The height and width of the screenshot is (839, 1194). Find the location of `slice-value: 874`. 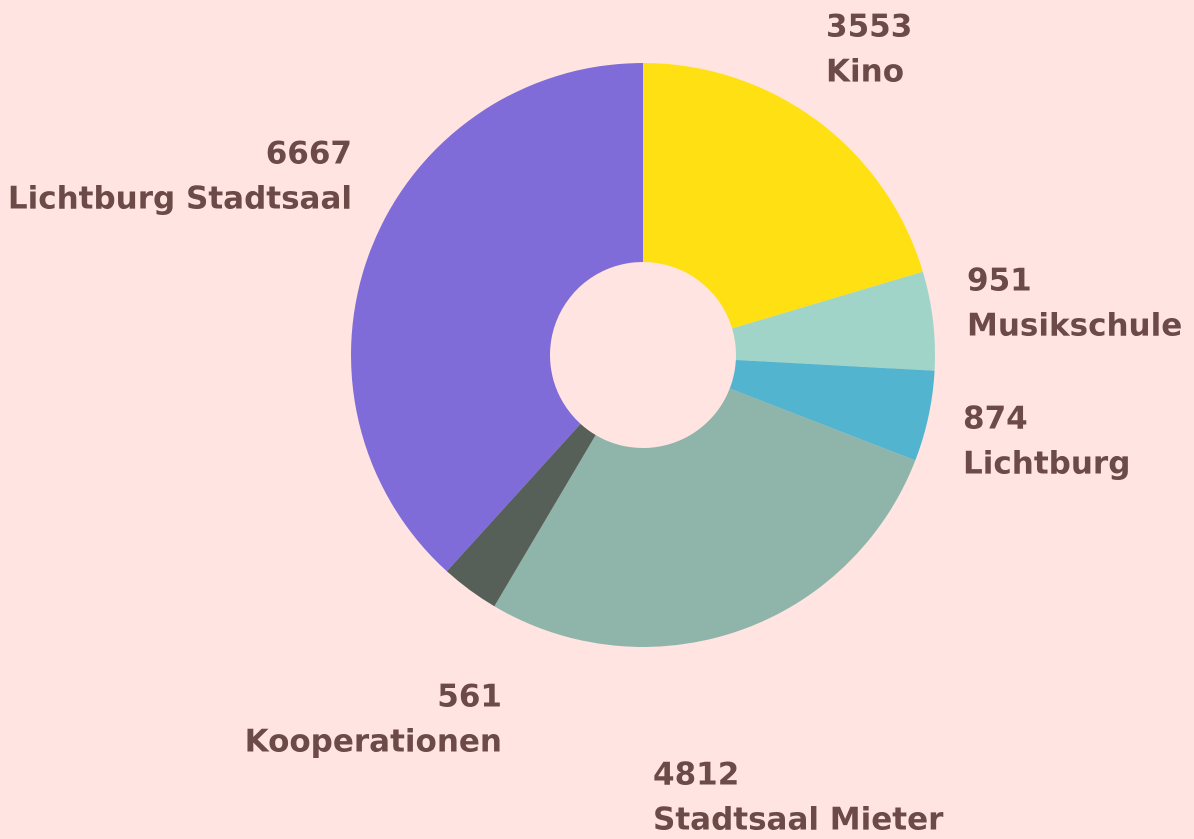

slice-value: 874 is located at coordinates (995, 419).